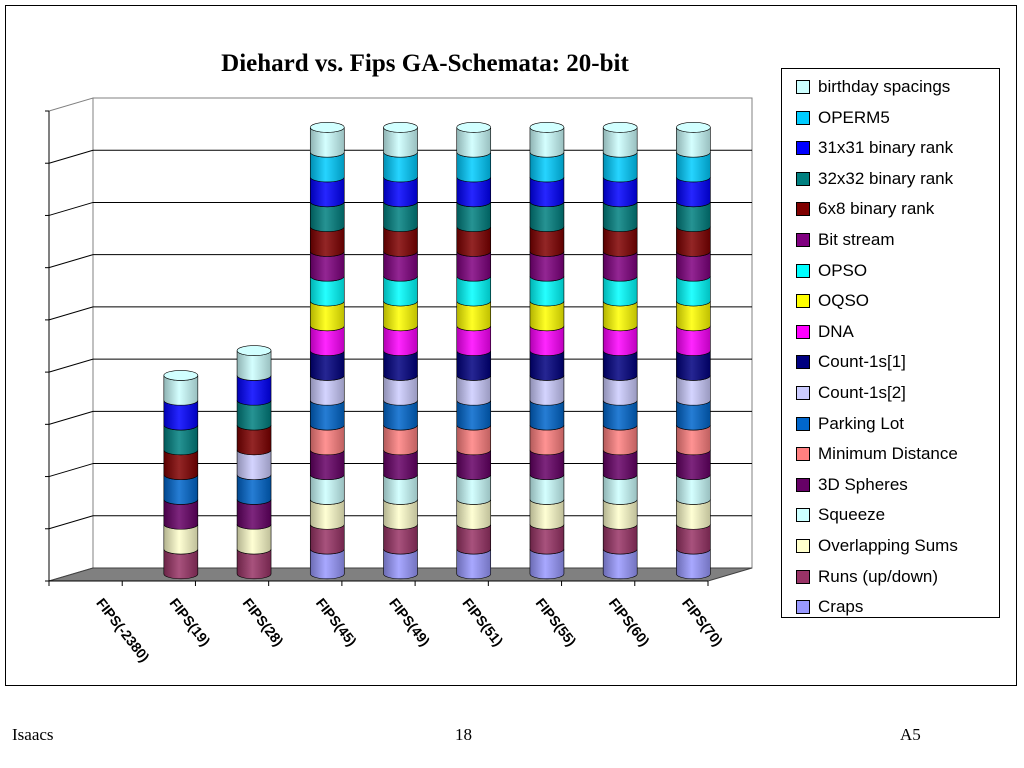  I want to click on legend-item: DNA, so click(825, 332).